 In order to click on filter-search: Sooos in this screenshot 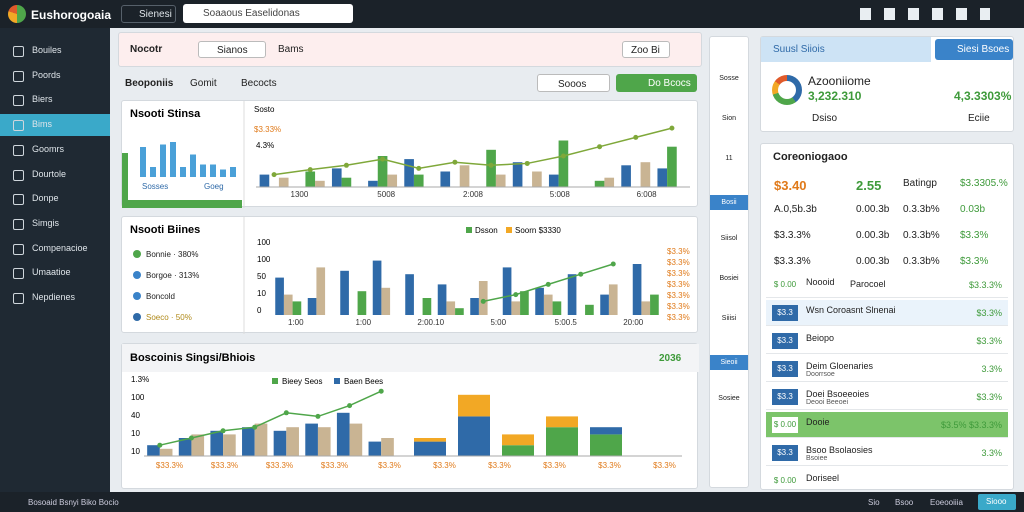, I will do `click(573, 83)`.